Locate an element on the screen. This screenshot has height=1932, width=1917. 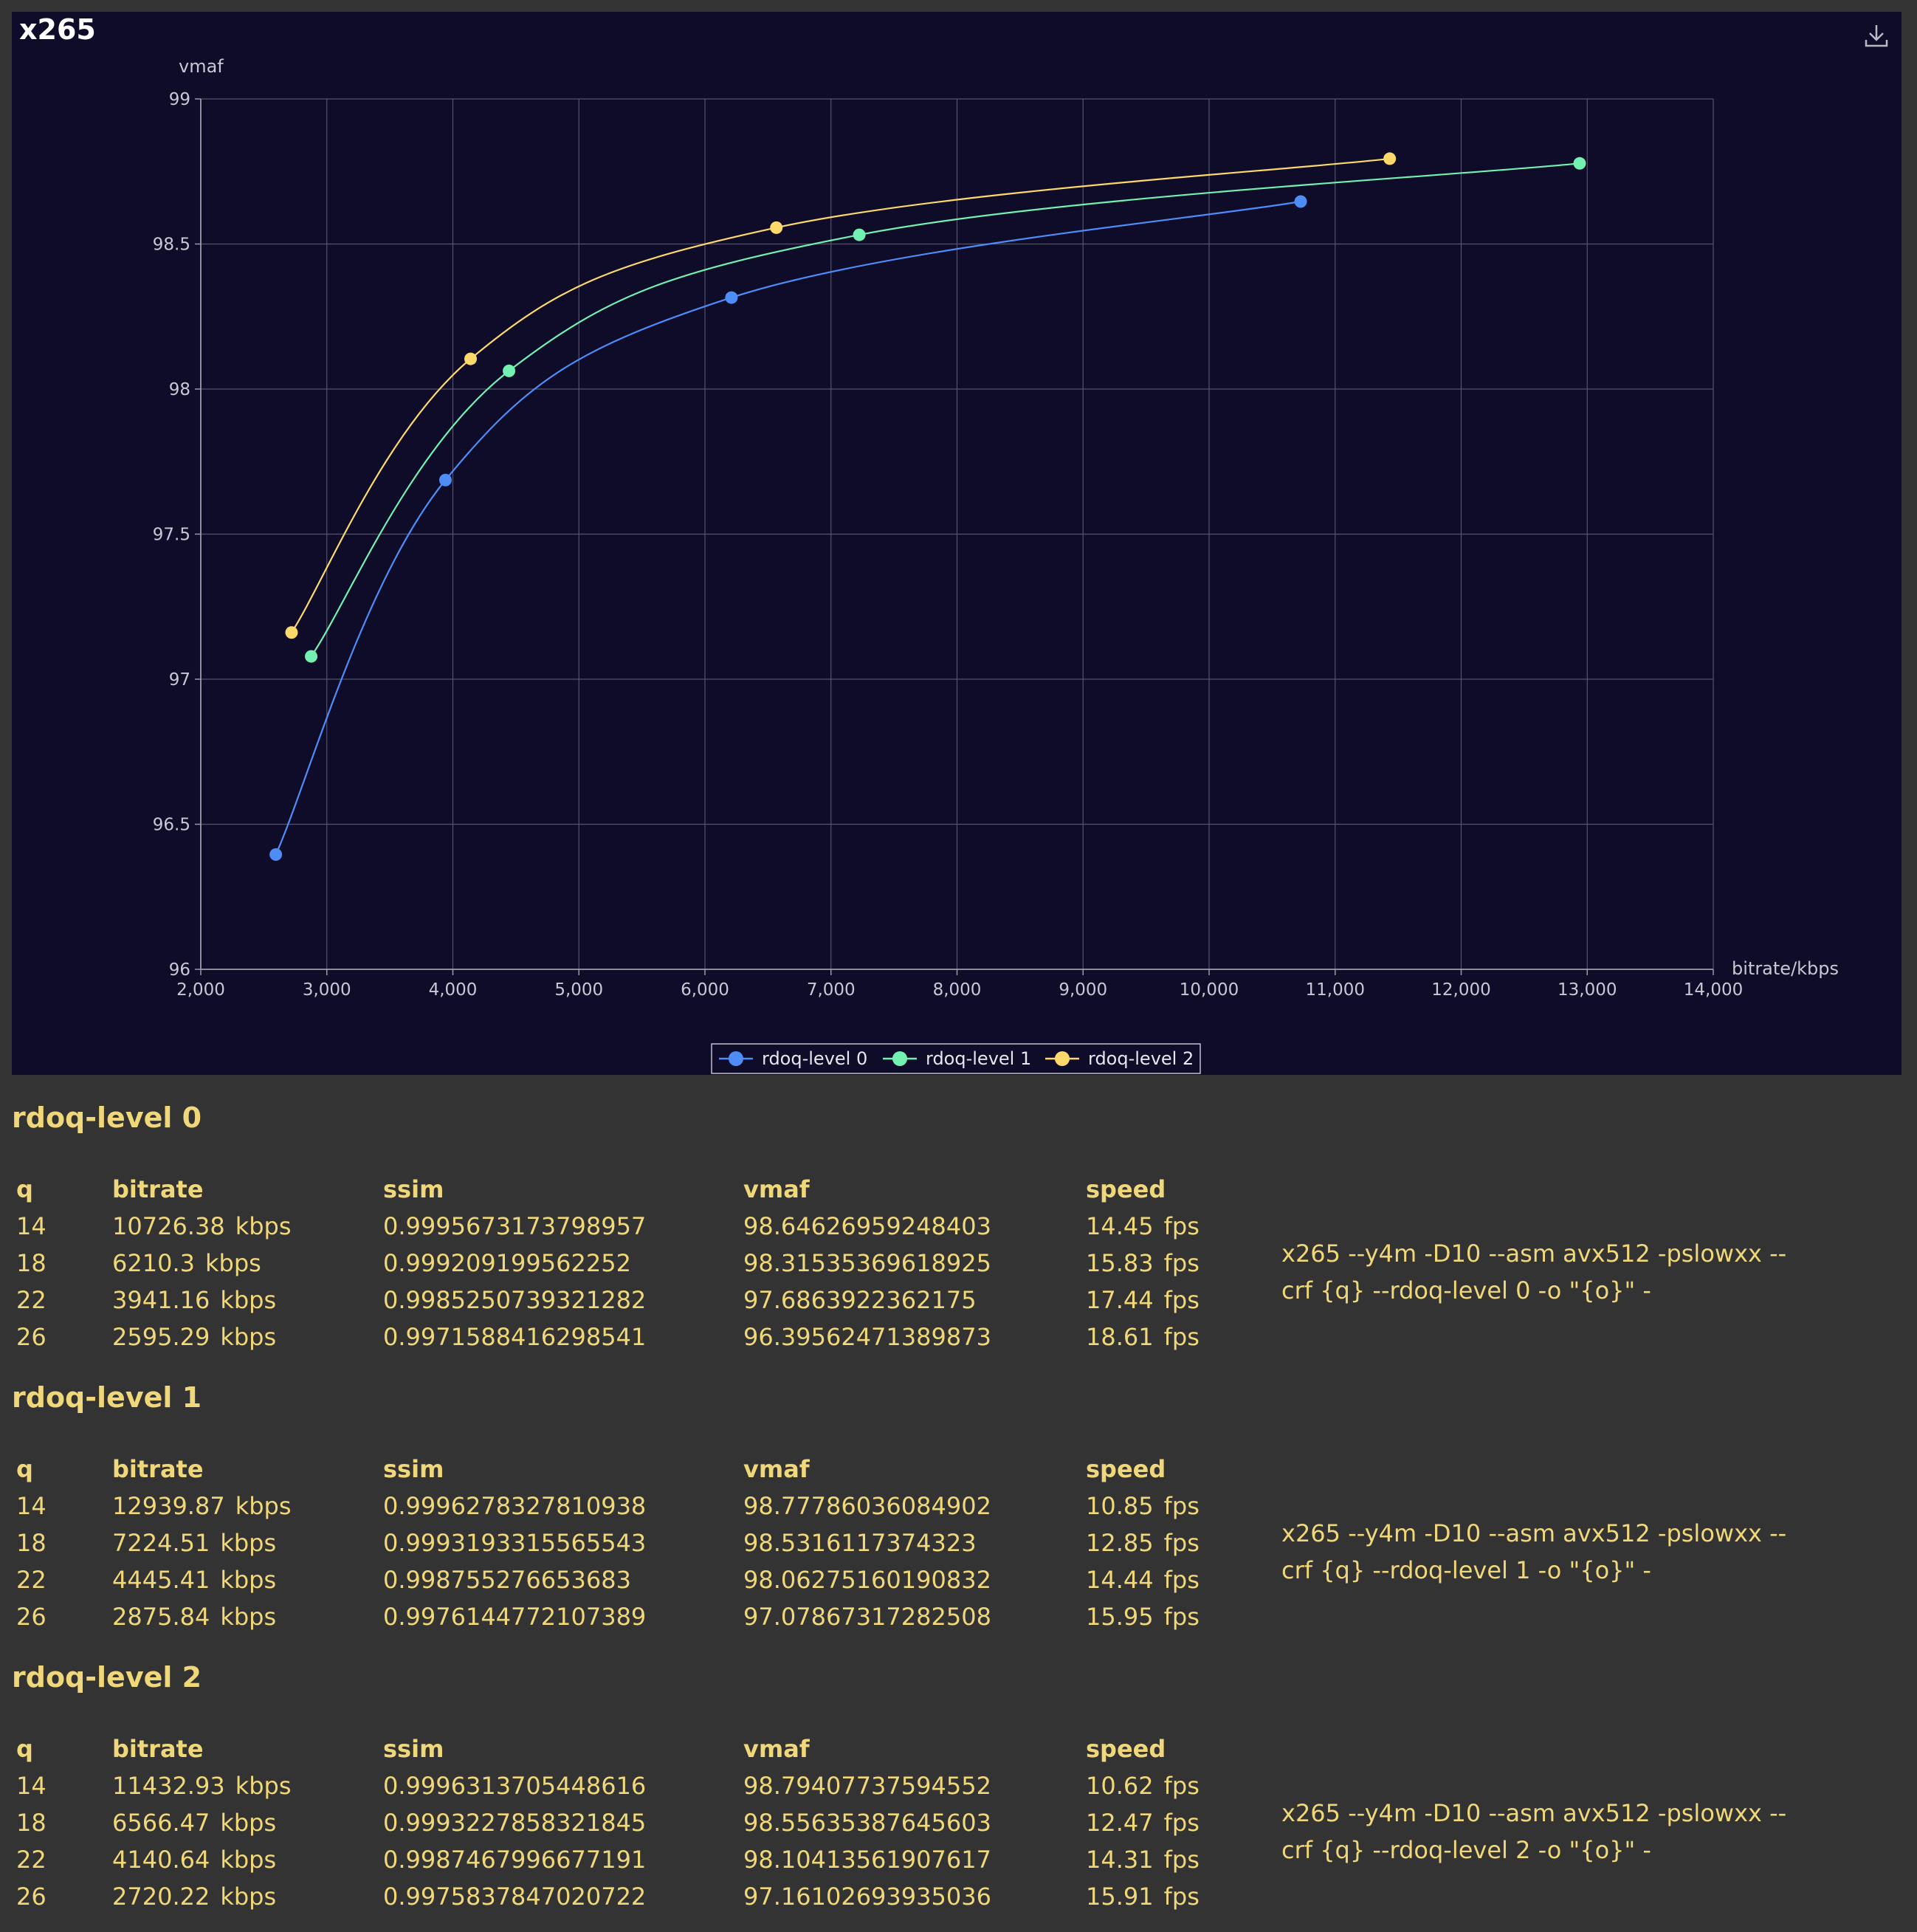
x-tick-label: 9,000 is located at coordinates (1083, 990).